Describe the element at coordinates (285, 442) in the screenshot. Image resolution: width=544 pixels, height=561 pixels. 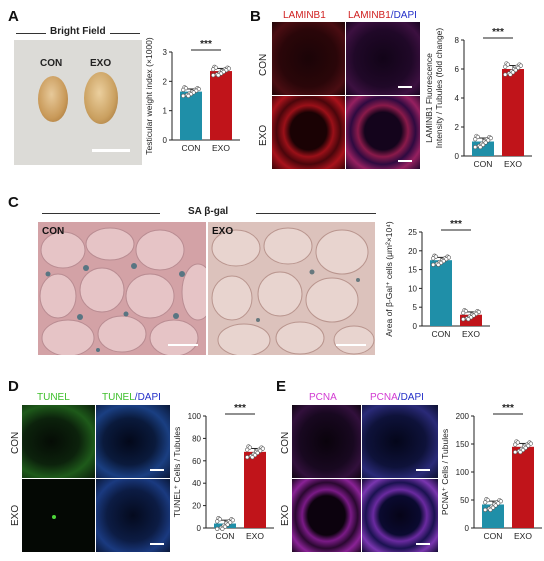
I see `panel-e-row1-label: CON` at that location.